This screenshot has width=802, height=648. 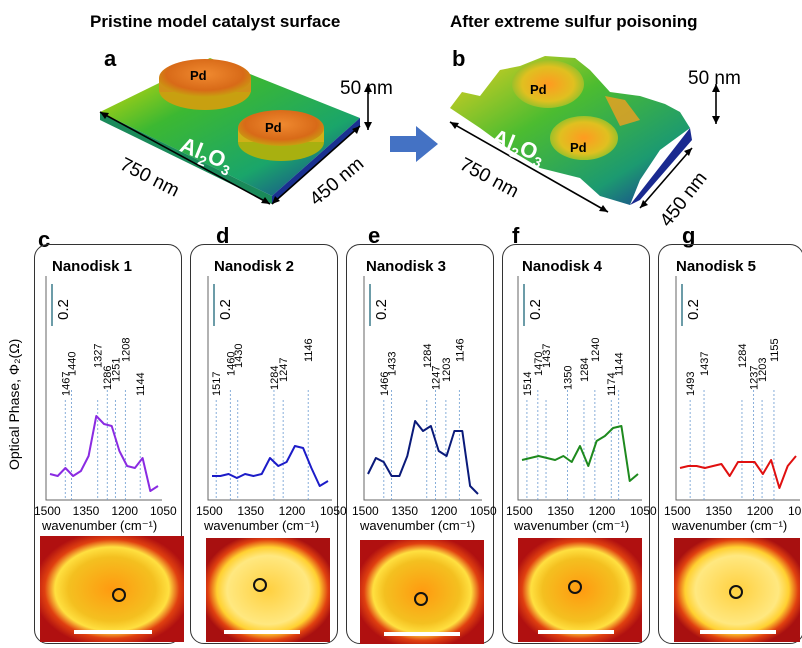 I want to click on peak-label: 1467, so click(x=66, y=384).